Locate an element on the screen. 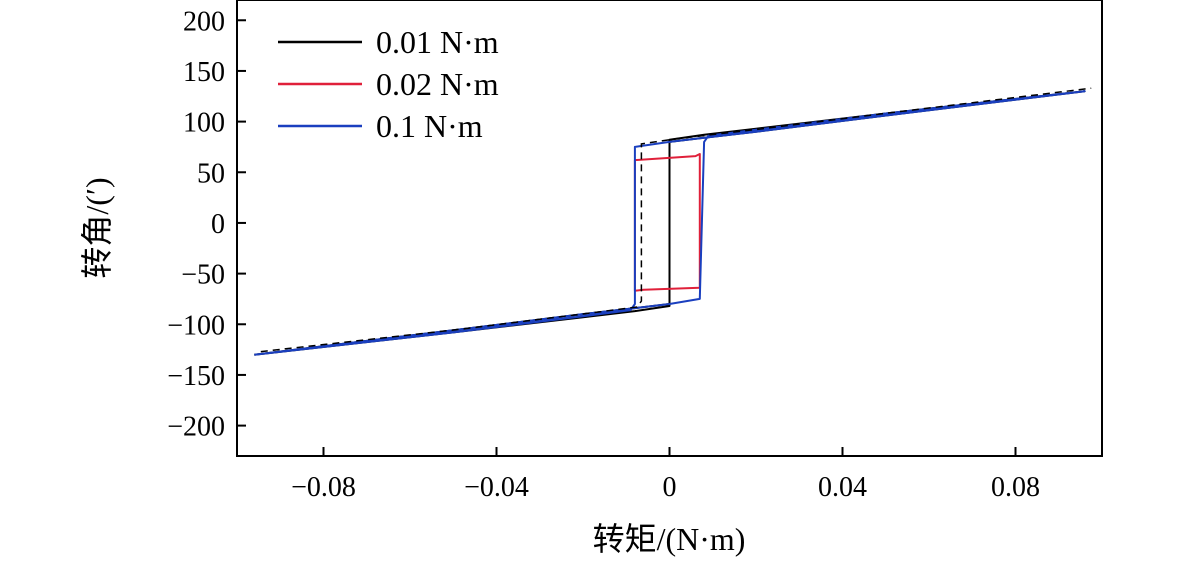 Image resolution: width=1181 pixels, height=565 pixels. y-tick-label: 150 is located at coordinates (204, 72).